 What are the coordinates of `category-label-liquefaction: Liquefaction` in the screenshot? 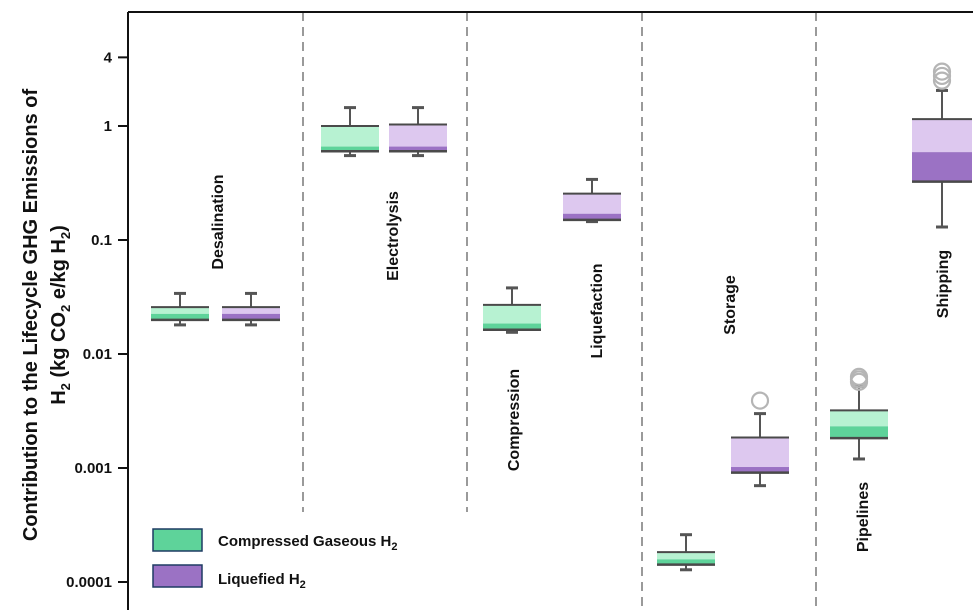 It's located at (597, 310).